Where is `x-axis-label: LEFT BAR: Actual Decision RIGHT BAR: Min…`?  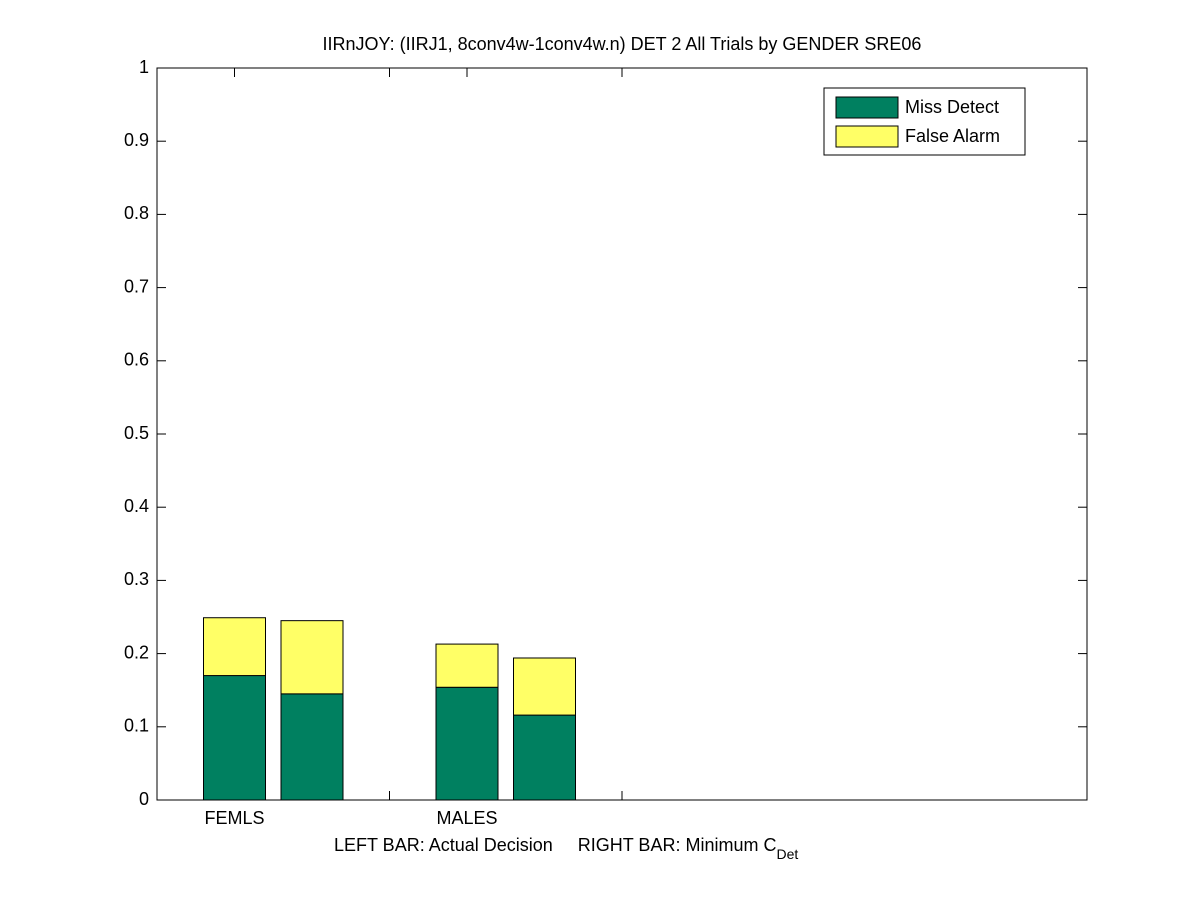 x-axis-label: LEFT BAR: Actual Decision RIGHT BAR: Min… is located at coordinates (566, 848).